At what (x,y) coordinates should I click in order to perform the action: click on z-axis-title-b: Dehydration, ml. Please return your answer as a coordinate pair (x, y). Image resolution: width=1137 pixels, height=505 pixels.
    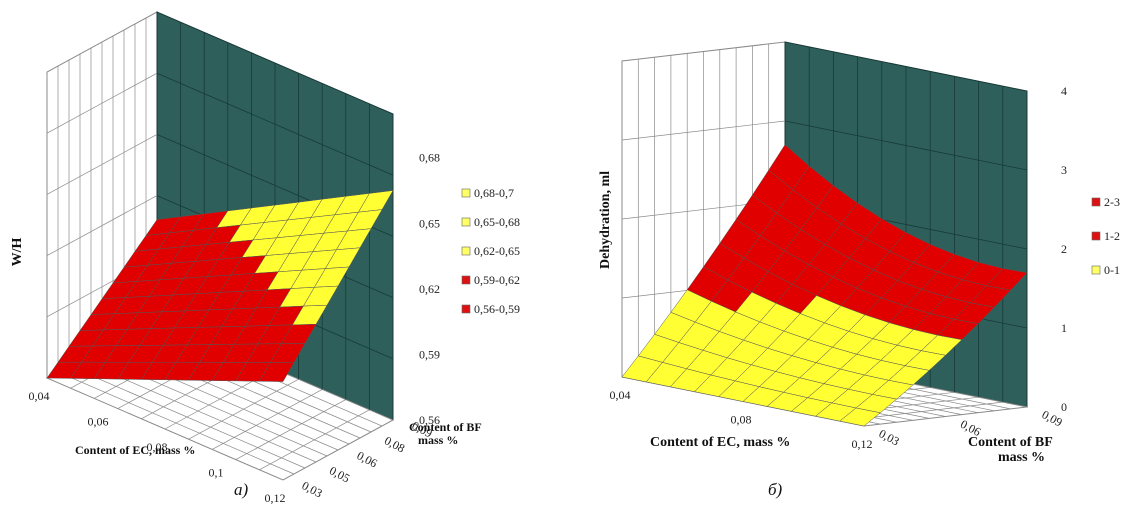
    Looking at the image, I should click on (605, 220).